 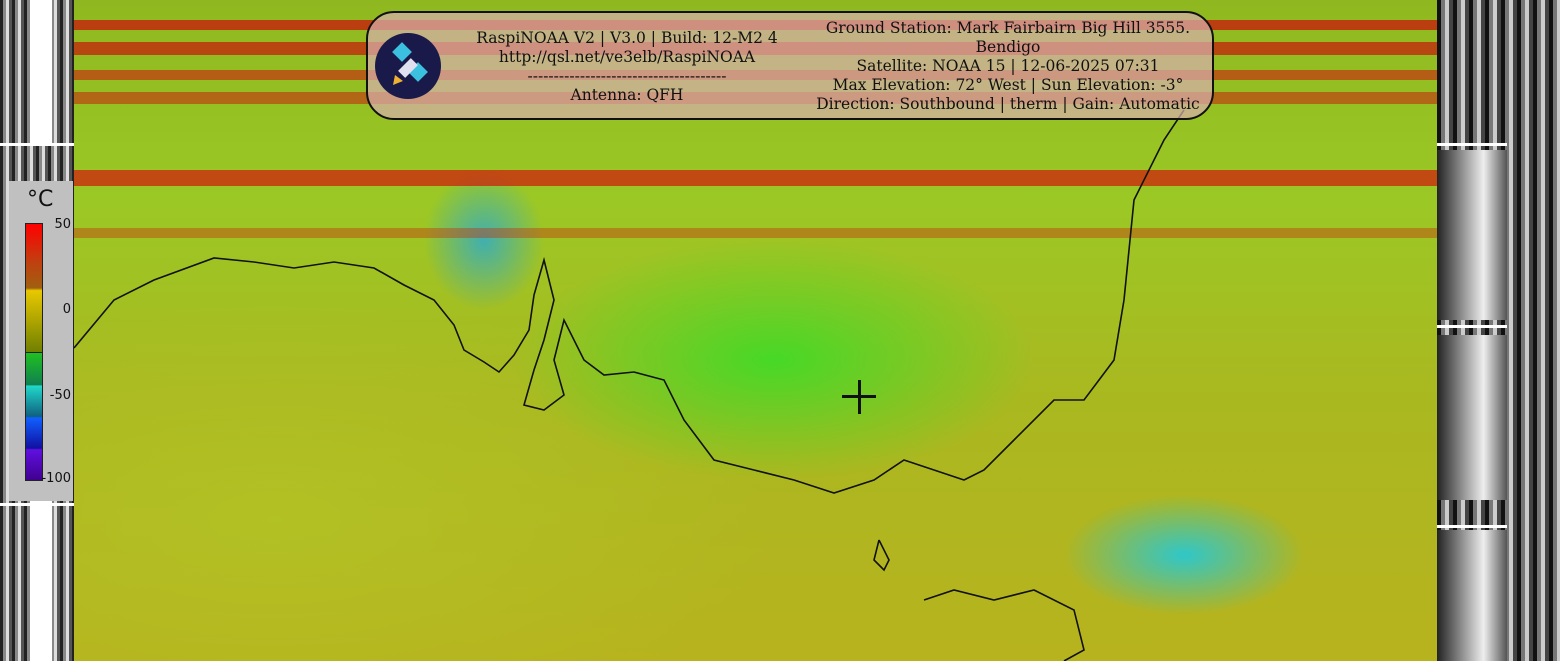 I want to click on temperature-legend: °C 50 0 -50 -100, so click(x=41, y=341).